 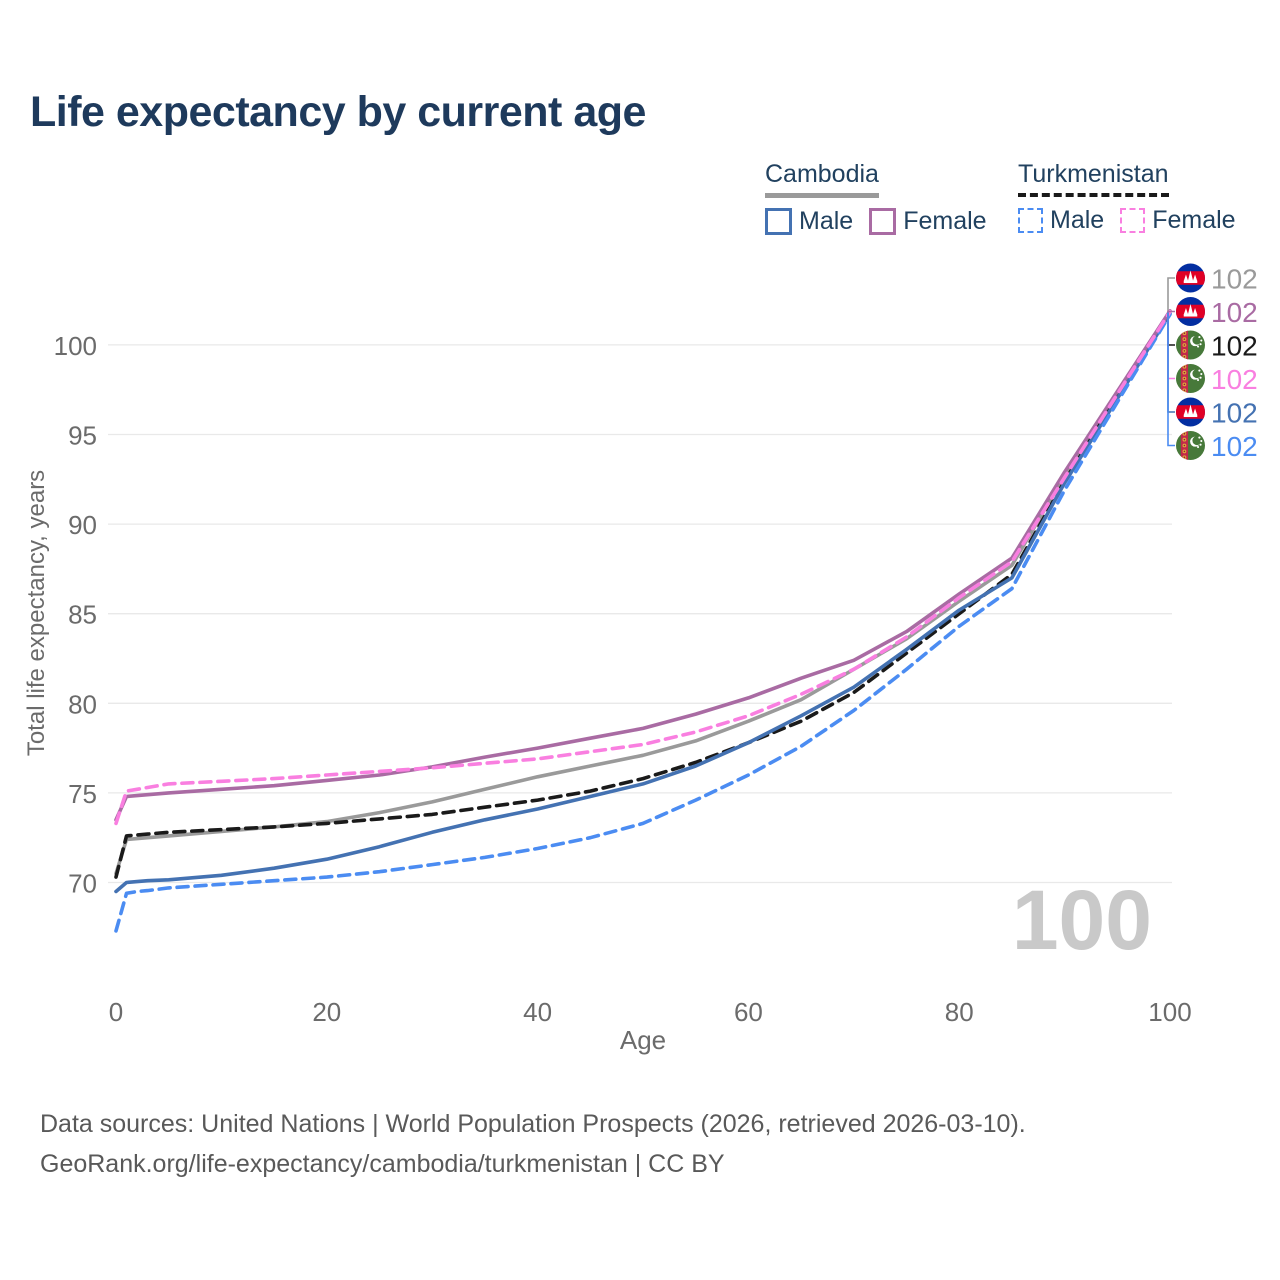 I want to click on legend-group-cambodia: Cambodia Male Female, so click(x=876, y=198).